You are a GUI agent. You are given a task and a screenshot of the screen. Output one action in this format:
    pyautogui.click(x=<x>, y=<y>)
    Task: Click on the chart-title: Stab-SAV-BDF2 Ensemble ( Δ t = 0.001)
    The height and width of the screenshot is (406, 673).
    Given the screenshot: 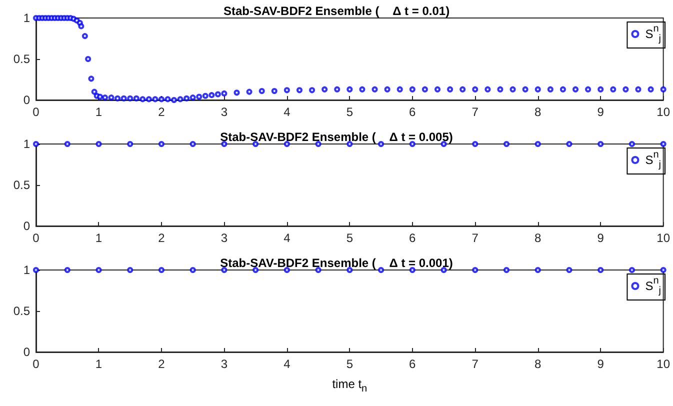 What is the action you would take?
    pyautogui.click(x=336, y=263)
    